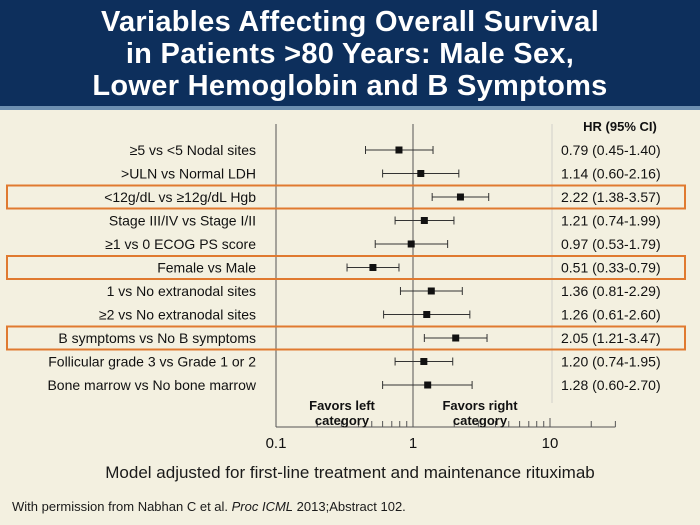  What do you see at coordinates (413, 443) in the screenshot?
I see `x-tick-label: 1` at bounding box center [413, 443].